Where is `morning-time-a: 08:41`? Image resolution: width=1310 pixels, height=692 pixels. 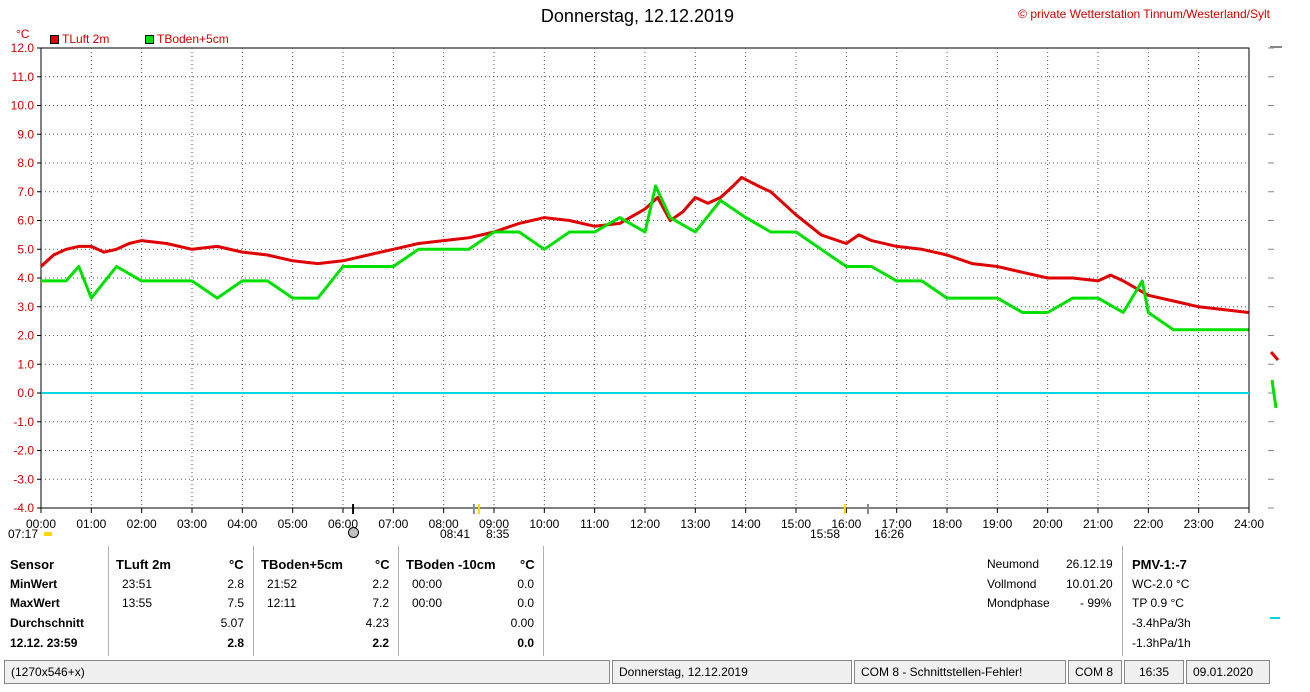 morning-time-a: 08:41 is located at coordinates (455, 534).